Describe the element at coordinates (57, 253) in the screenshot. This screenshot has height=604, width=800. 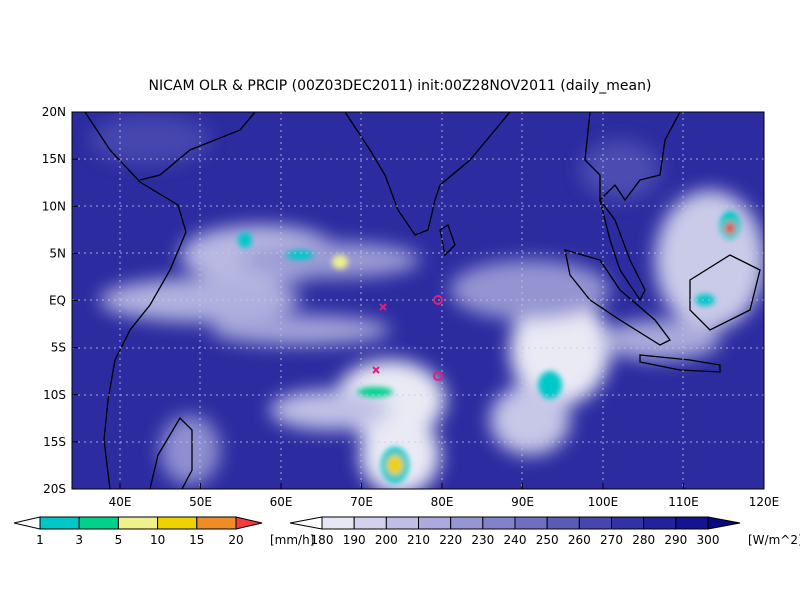
I see `lat-label: 5N` at that location.